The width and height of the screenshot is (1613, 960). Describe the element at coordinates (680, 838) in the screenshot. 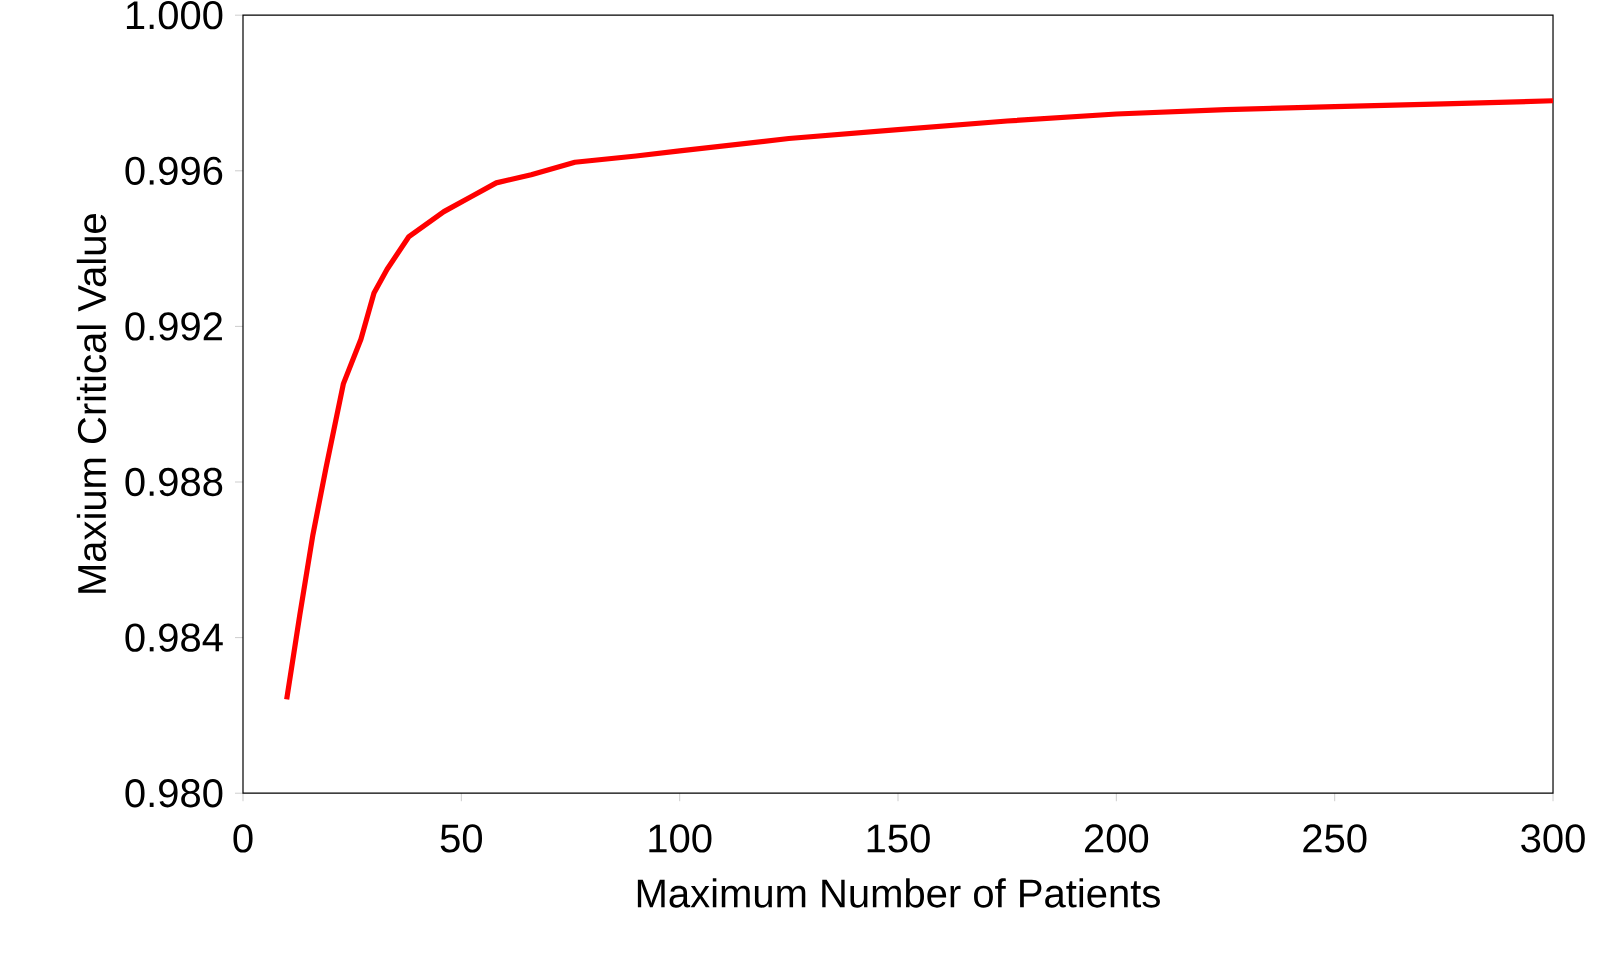

I see `x-tick-label: 100` at that location.